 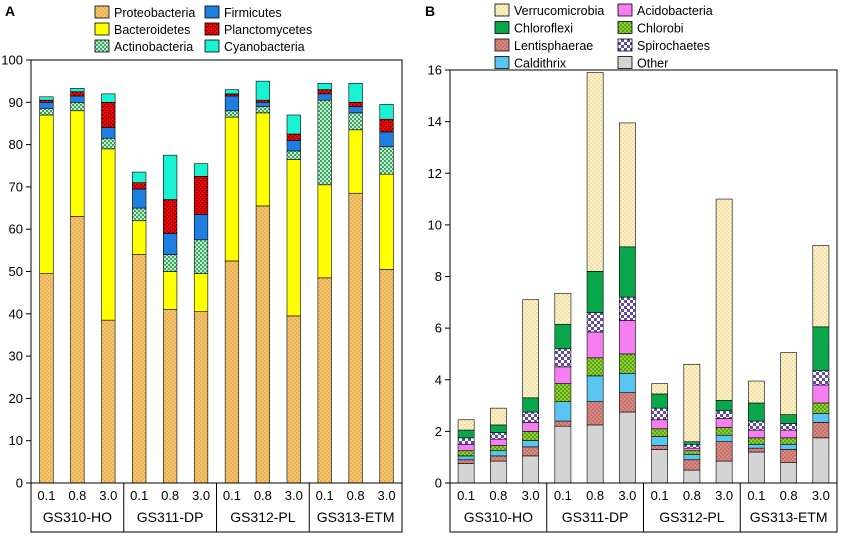 What do you see at coordinates (212, 46) in the screenshot?
I see `legend-a-swatch-cyanobacteria` at bounding box center [212, 46].